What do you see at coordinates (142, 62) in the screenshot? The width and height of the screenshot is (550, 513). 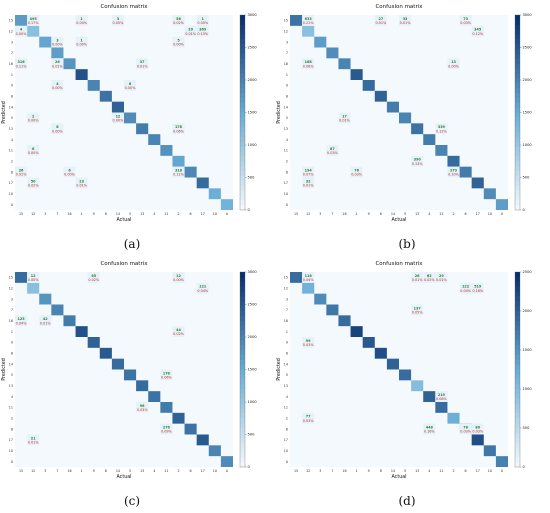 I see `cell-count-label: 37` at bounding box center [142, 62].